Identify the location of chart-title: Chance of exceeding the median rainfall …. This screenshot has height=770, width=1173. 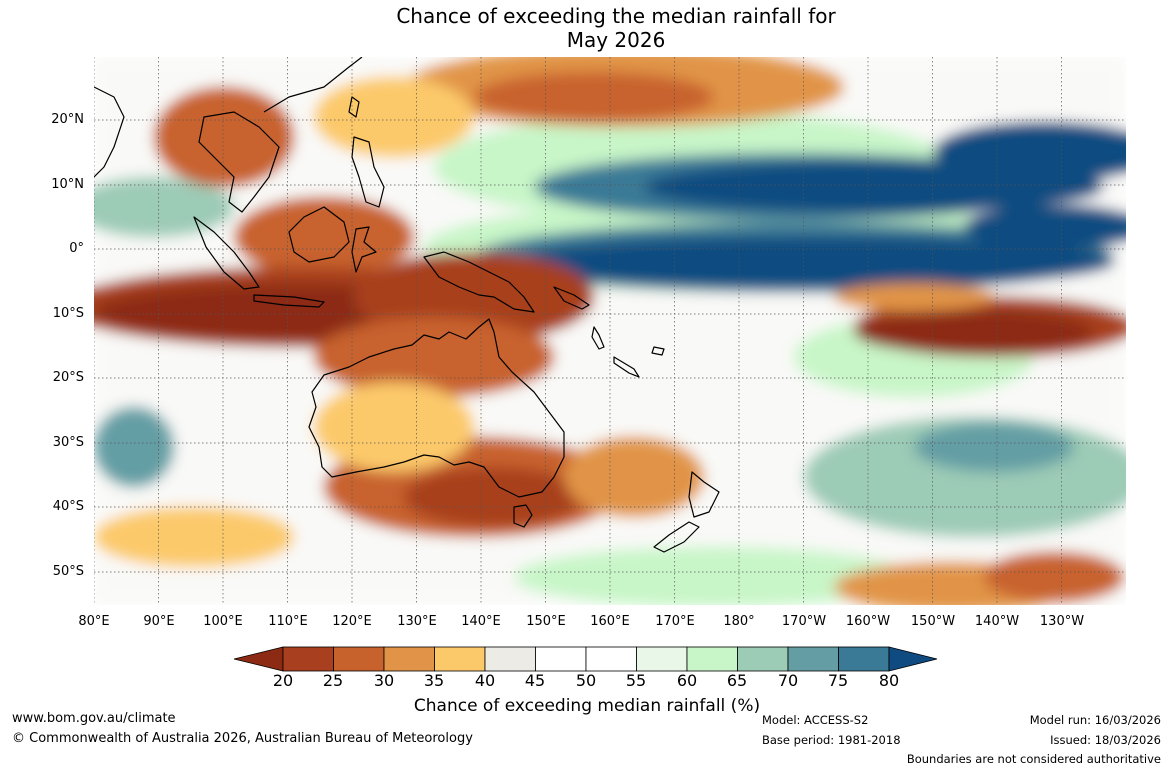
(586, 28).